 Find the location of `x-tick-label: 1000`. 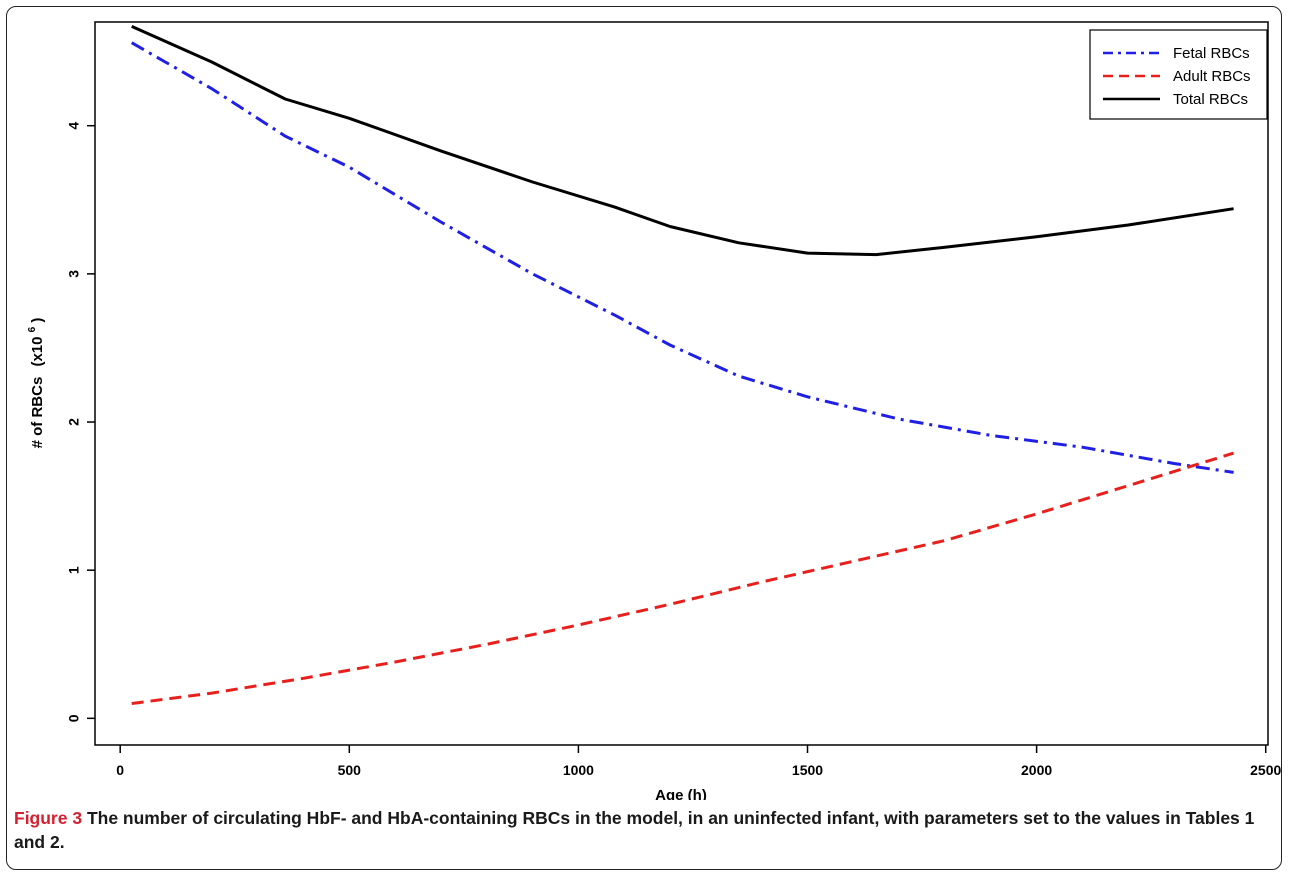

x-tick-label: 1000 is located at coordinates (578, 770).